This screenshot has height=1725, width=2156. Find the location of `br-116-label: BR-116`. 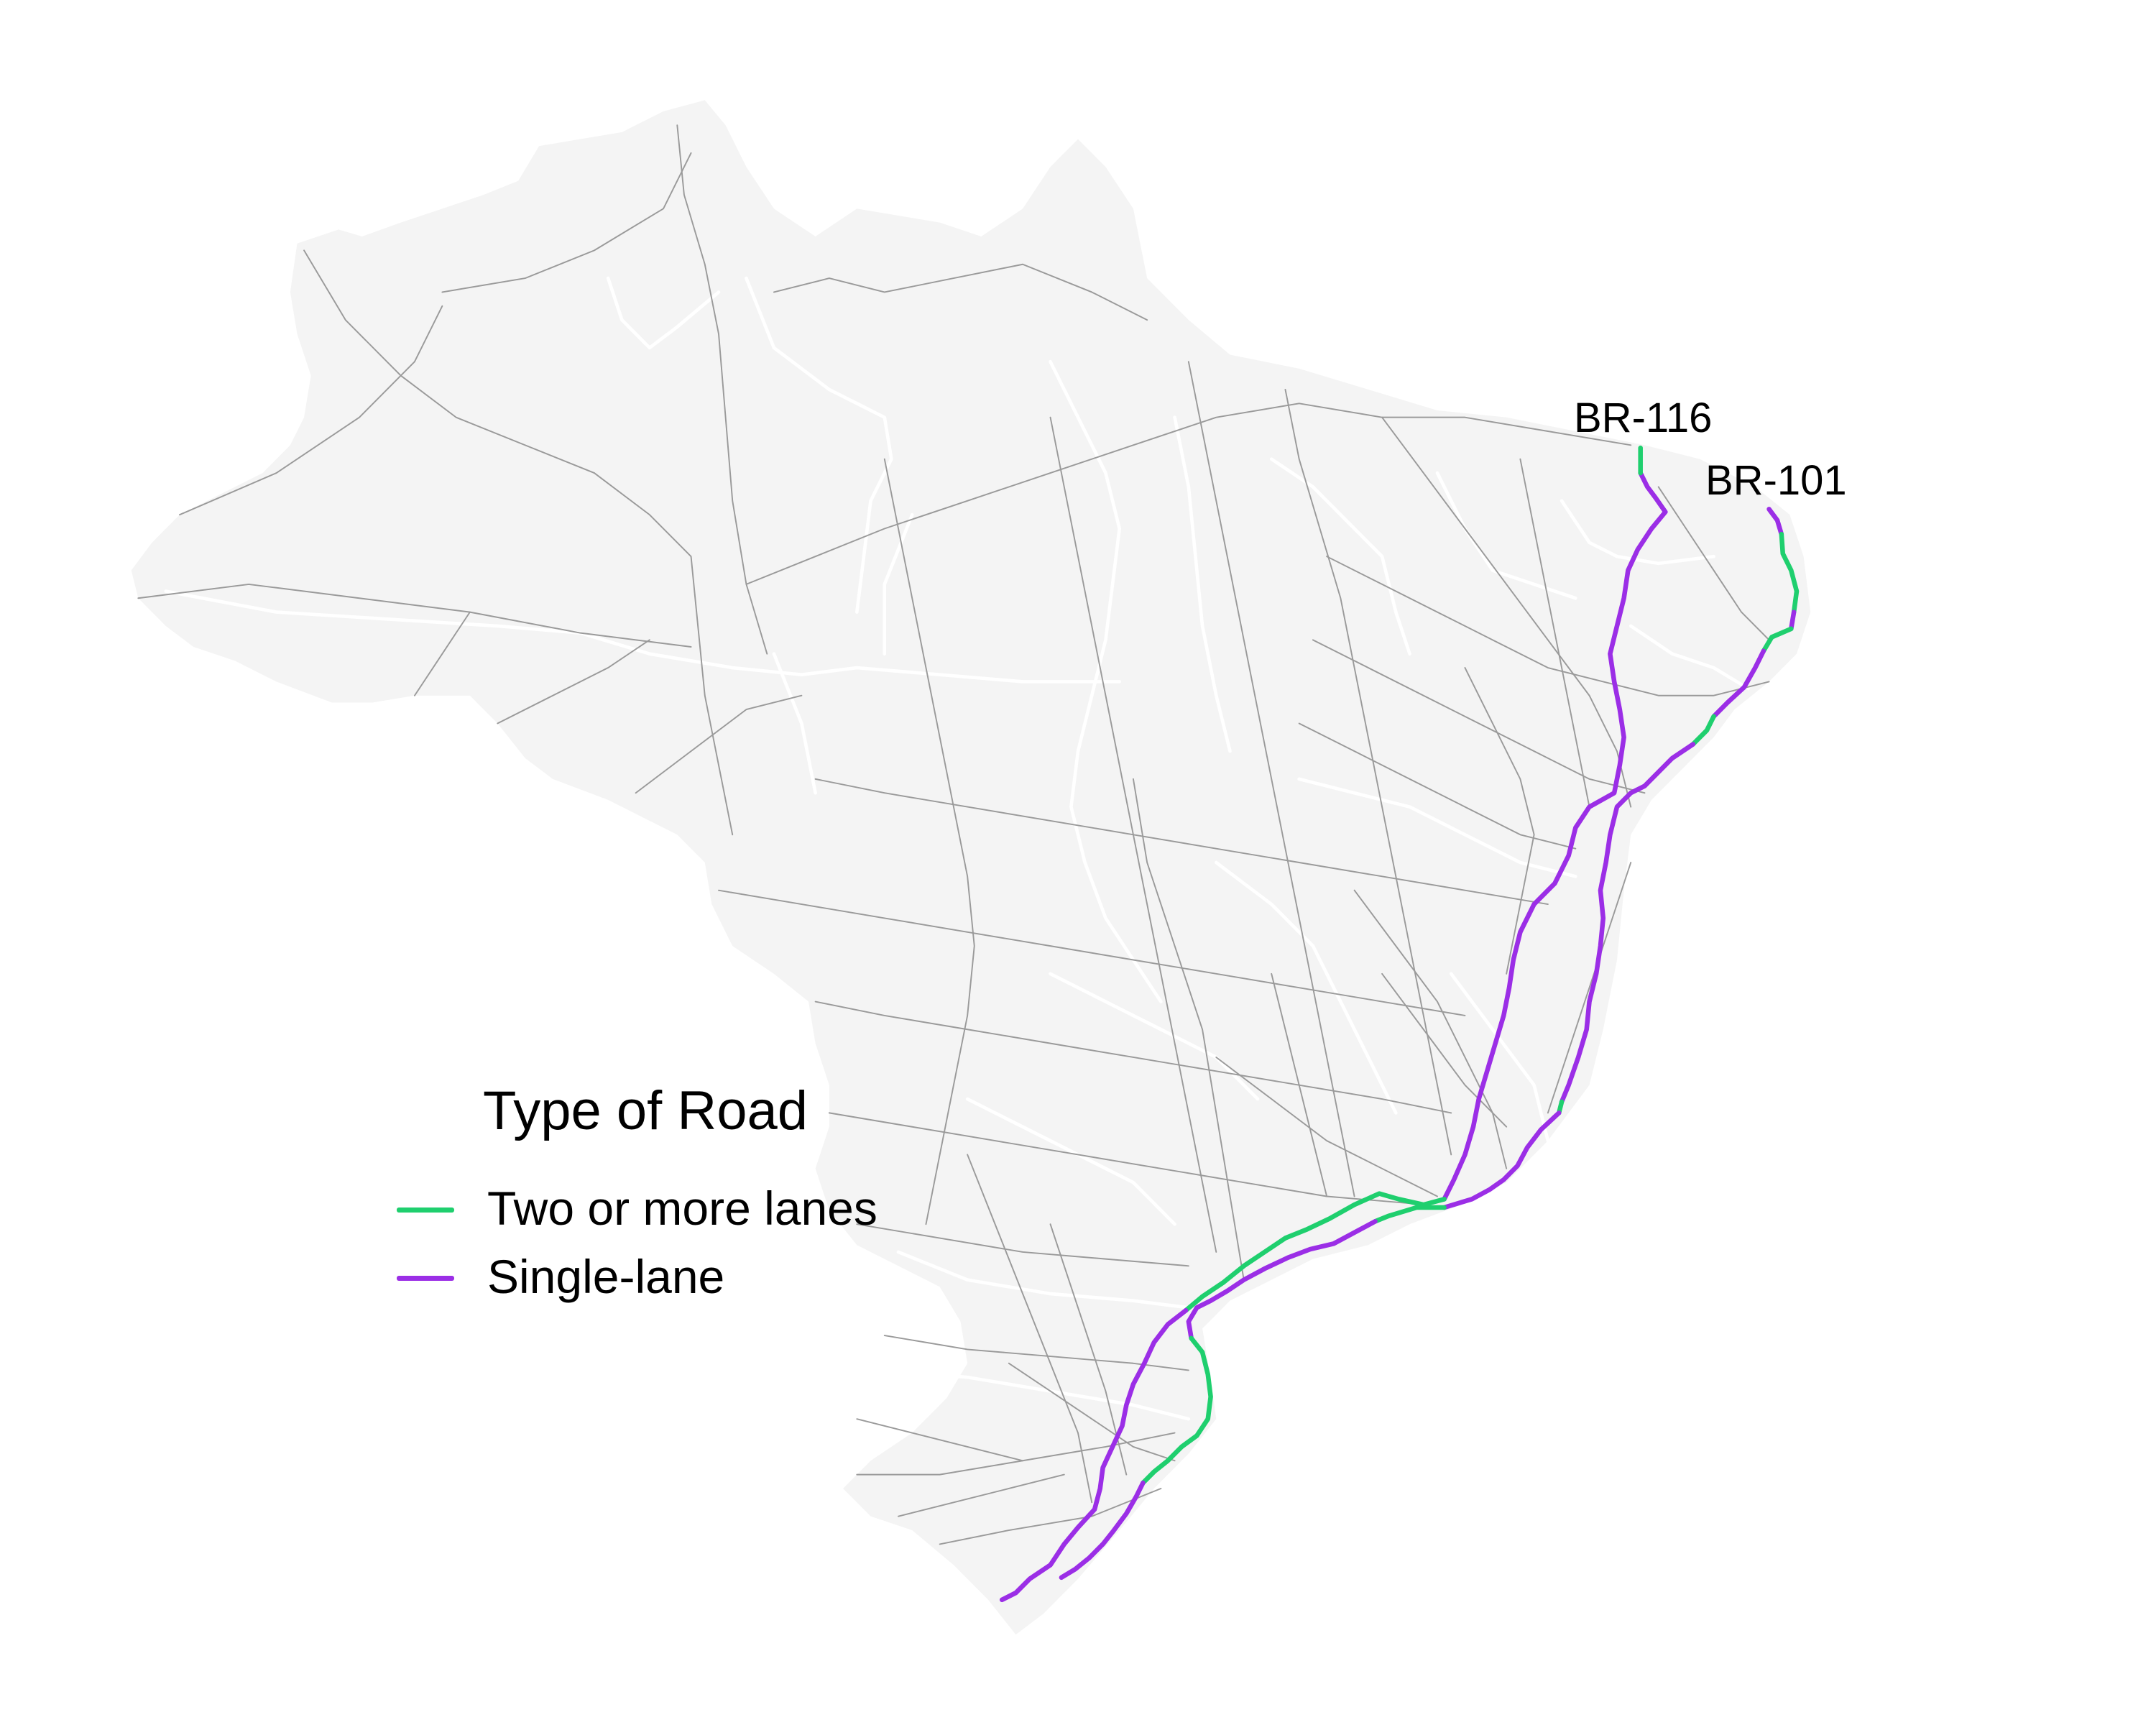

br-116-label: BR-116 is located at coordinates (1644, 418).